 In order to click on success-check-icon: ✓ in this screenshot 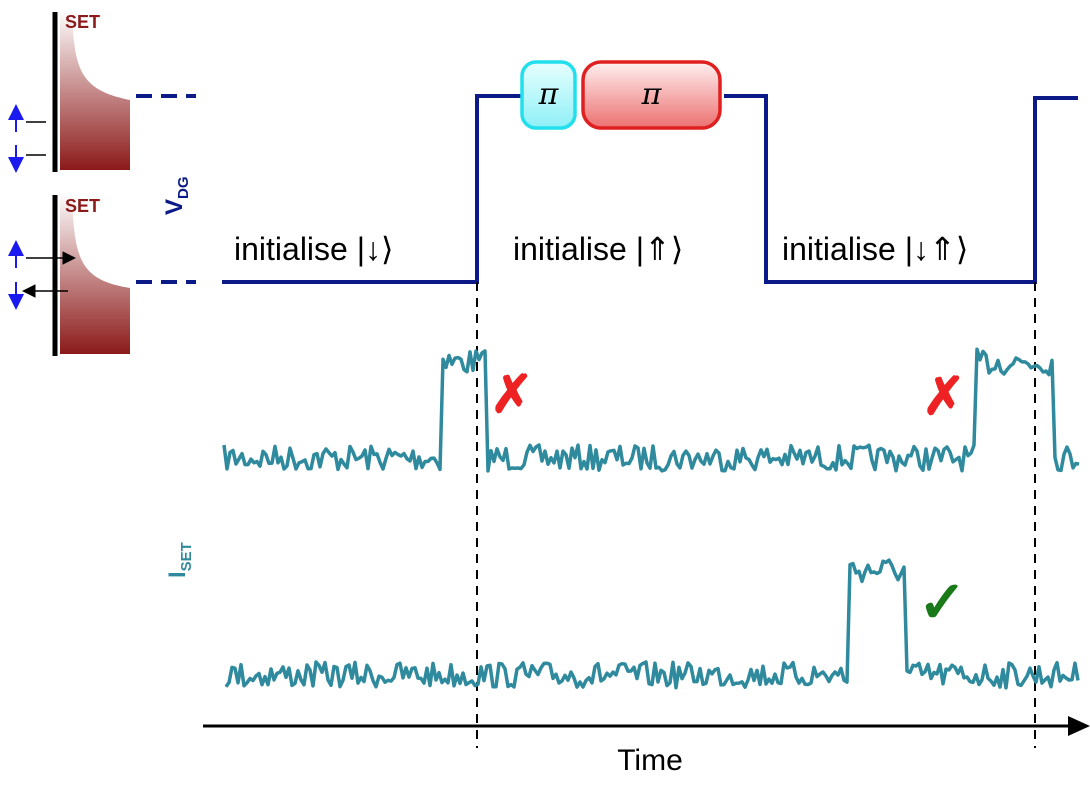, I will do `click(942, 602)`.